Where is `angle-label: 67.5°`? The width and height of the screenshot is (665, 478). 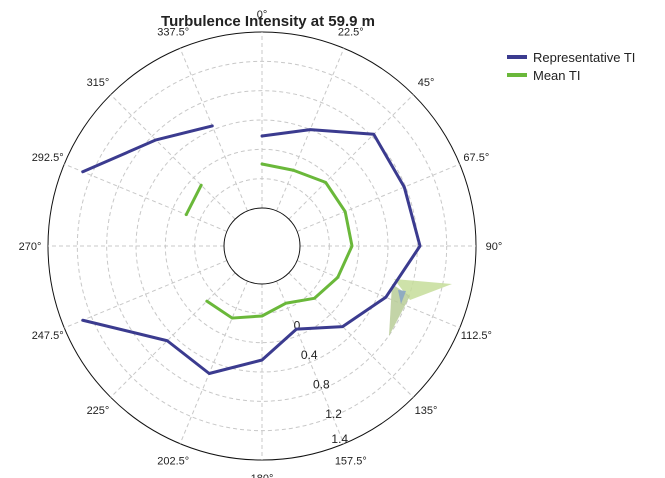 angle-label: 67.5° is located at coordinates (476, 158).